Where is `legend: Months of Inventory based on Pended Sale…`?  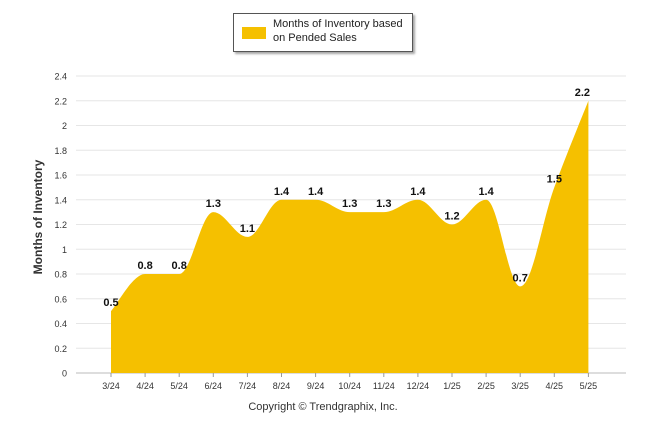 legend: Months of Inventory based on Pended Sale… is located at coordinates (323, 32).